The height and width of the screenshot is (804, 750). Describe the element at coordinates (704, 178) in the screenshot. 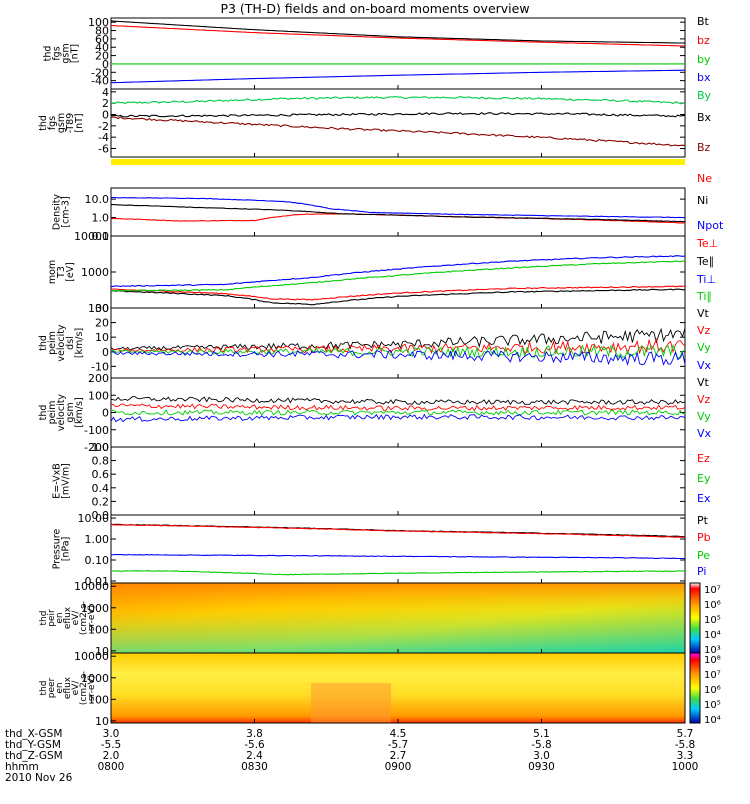

I see `legend-label: Ne` at that location.